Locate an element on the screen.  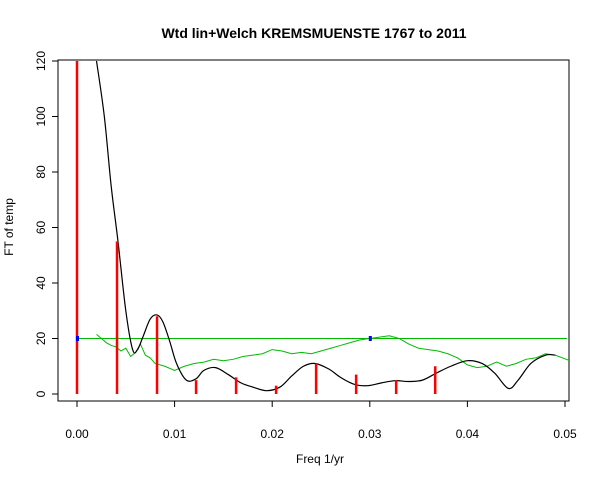
y-tick-label: 40 is located at coordinates (41, 283).